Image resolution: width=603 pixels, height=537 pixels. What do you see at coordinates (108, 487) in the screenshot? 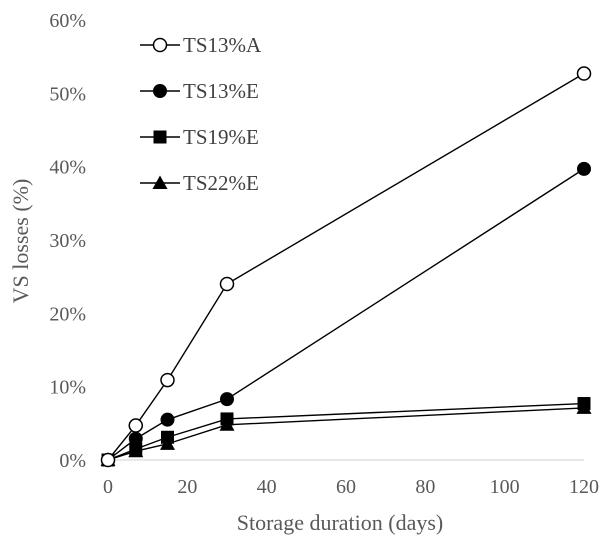
I see `x-tick-label: 0` at bounding box center [108, 487].